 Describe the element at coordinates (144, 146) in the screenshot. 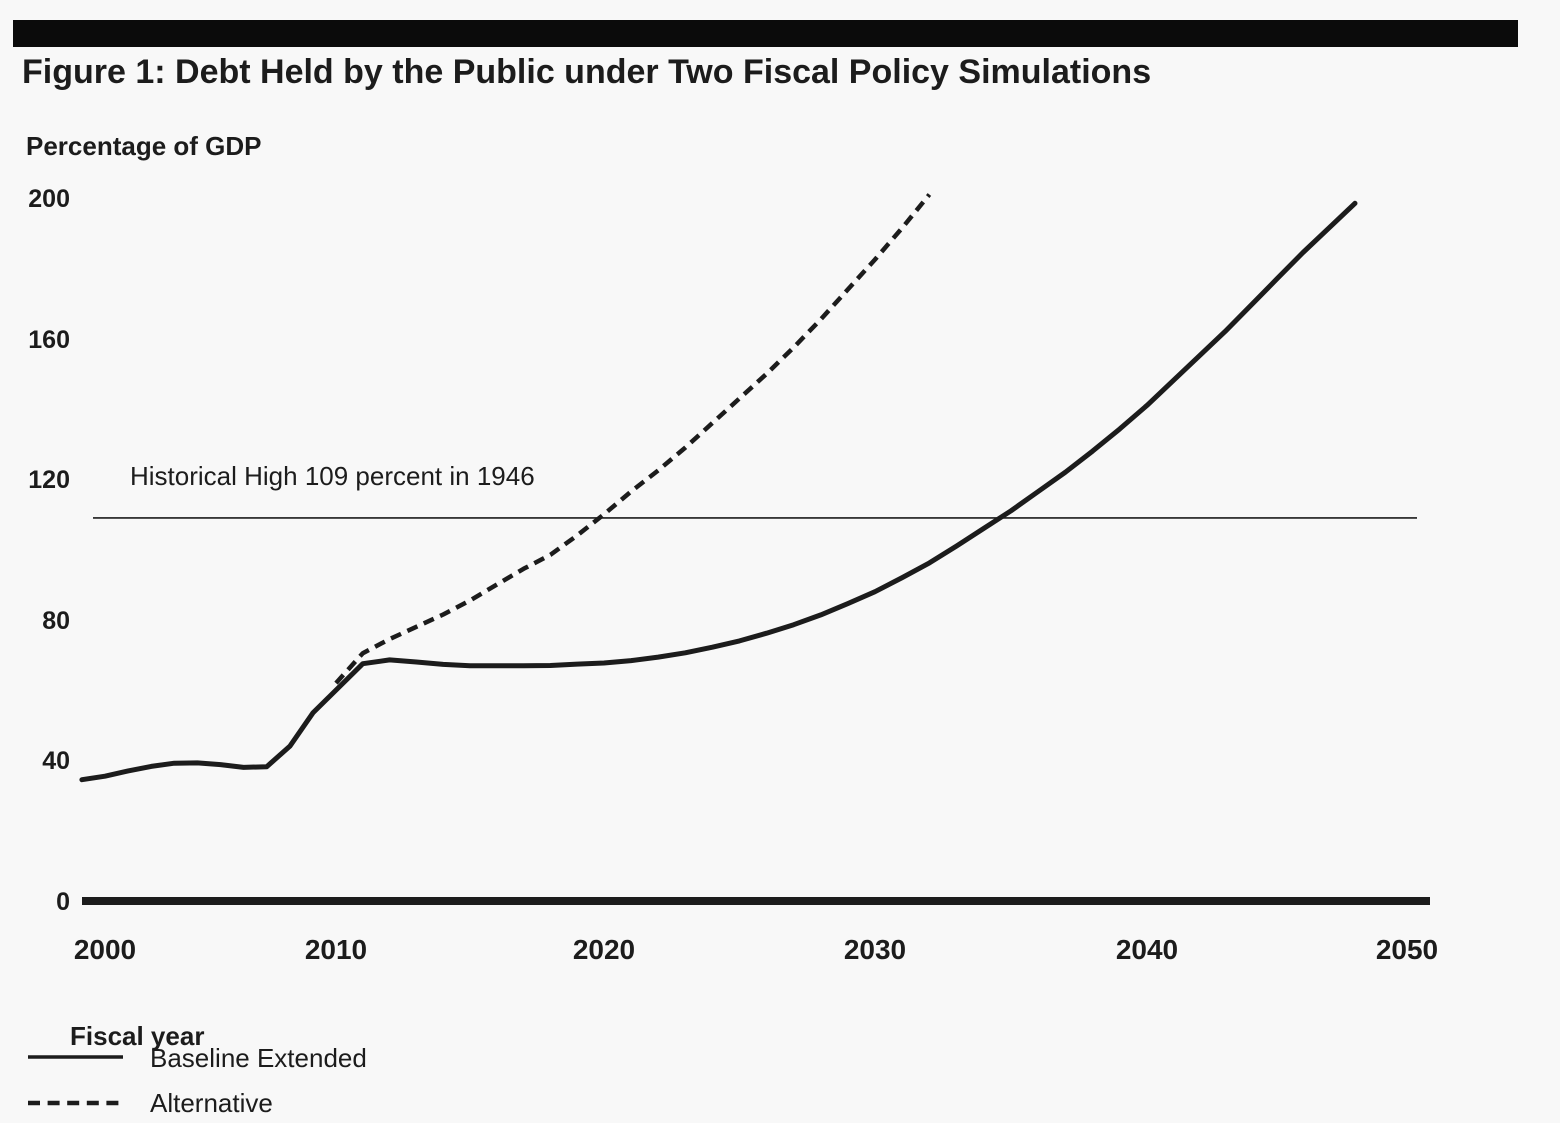

I see `y-axis-caption: Percentage of GDP` at that location.